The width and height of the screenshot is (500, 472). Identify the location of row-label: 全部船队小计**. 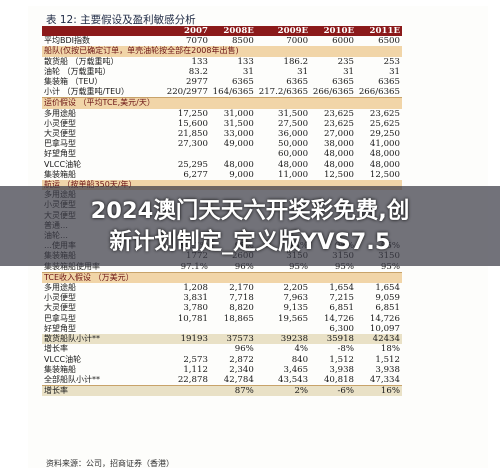
(103, 380).